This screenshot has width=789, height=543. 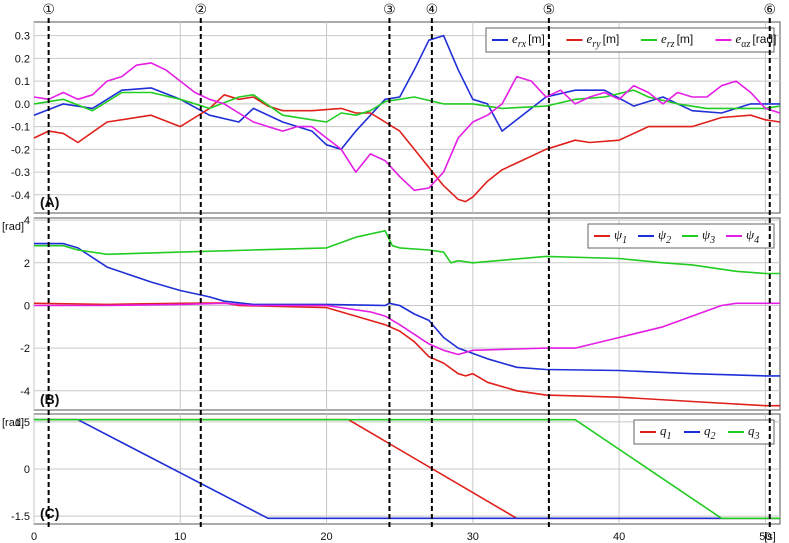 I want to click on legend-entry: q1, so click(x=666, y=432).